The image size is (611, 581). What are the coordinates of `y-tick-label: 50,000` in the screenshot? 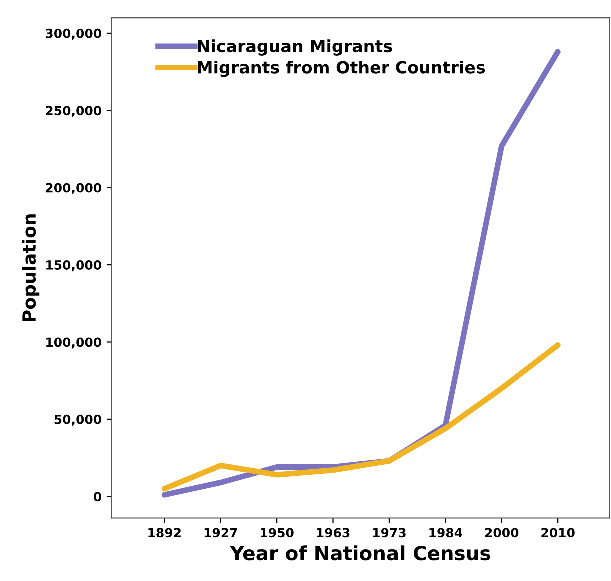 It's located at (78, 420).